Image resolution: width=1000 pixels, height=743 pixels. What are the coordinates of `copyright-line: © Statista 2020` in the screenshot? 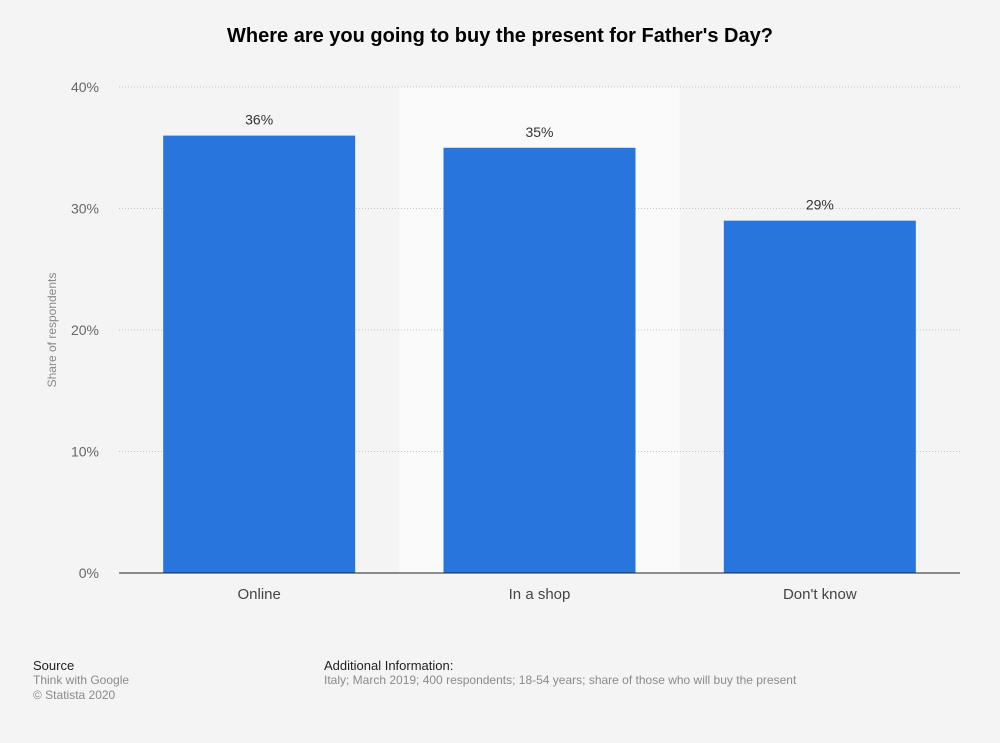 It's located at (74, 695).